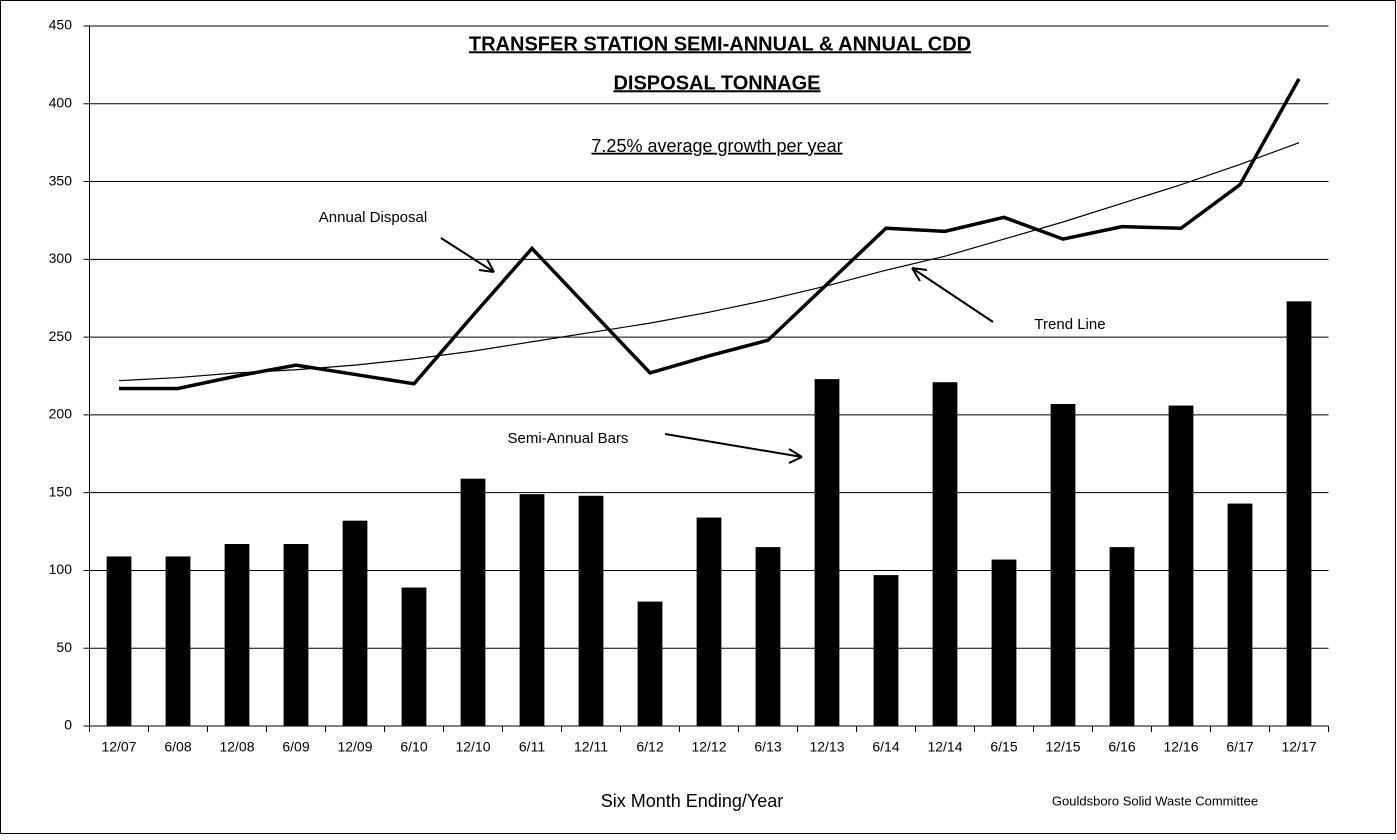 This screenshot has width=1397, height=840. Describe the element at coordinates (472, 747) in the screenshot. I see `x-tick-label: 12/10` at that location.